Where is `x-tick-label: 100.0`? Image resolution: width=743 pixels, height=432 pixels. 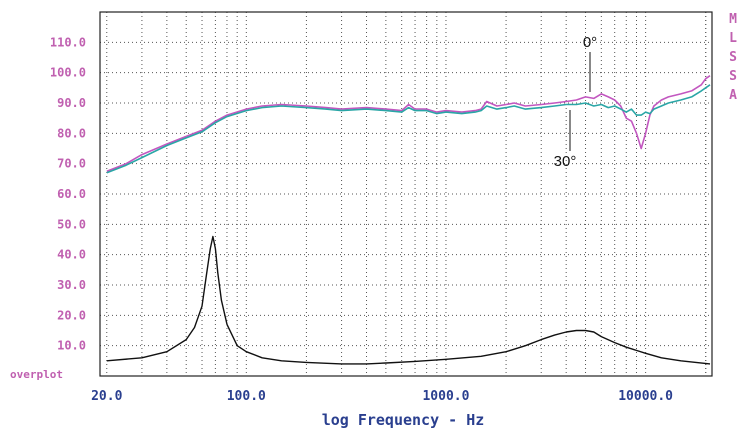
x-tick-label: 100.0 is located at coordinates (246, 396).